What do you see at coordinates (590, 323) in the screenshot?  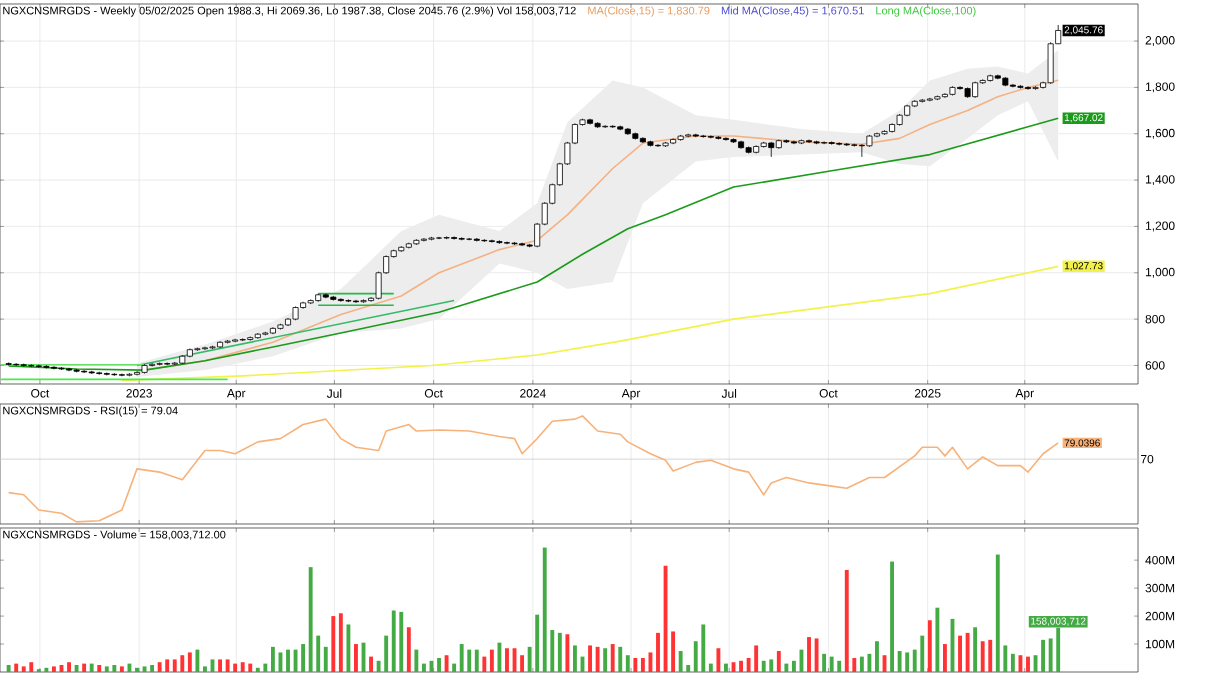 I see `line-series` at bounding box center [590, 323].